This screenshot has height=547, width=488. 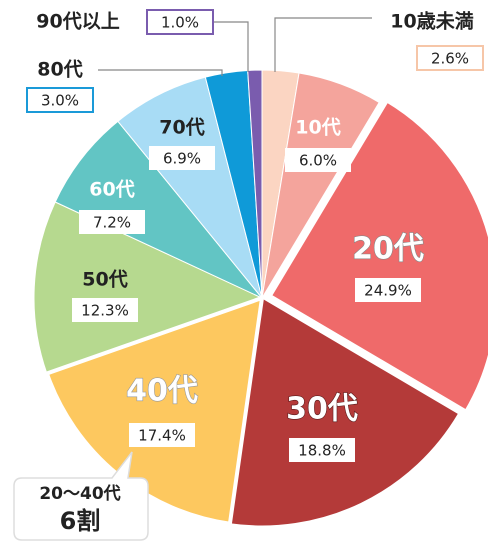 I want to click on category-label: 20代, so click(x=388, y=249).